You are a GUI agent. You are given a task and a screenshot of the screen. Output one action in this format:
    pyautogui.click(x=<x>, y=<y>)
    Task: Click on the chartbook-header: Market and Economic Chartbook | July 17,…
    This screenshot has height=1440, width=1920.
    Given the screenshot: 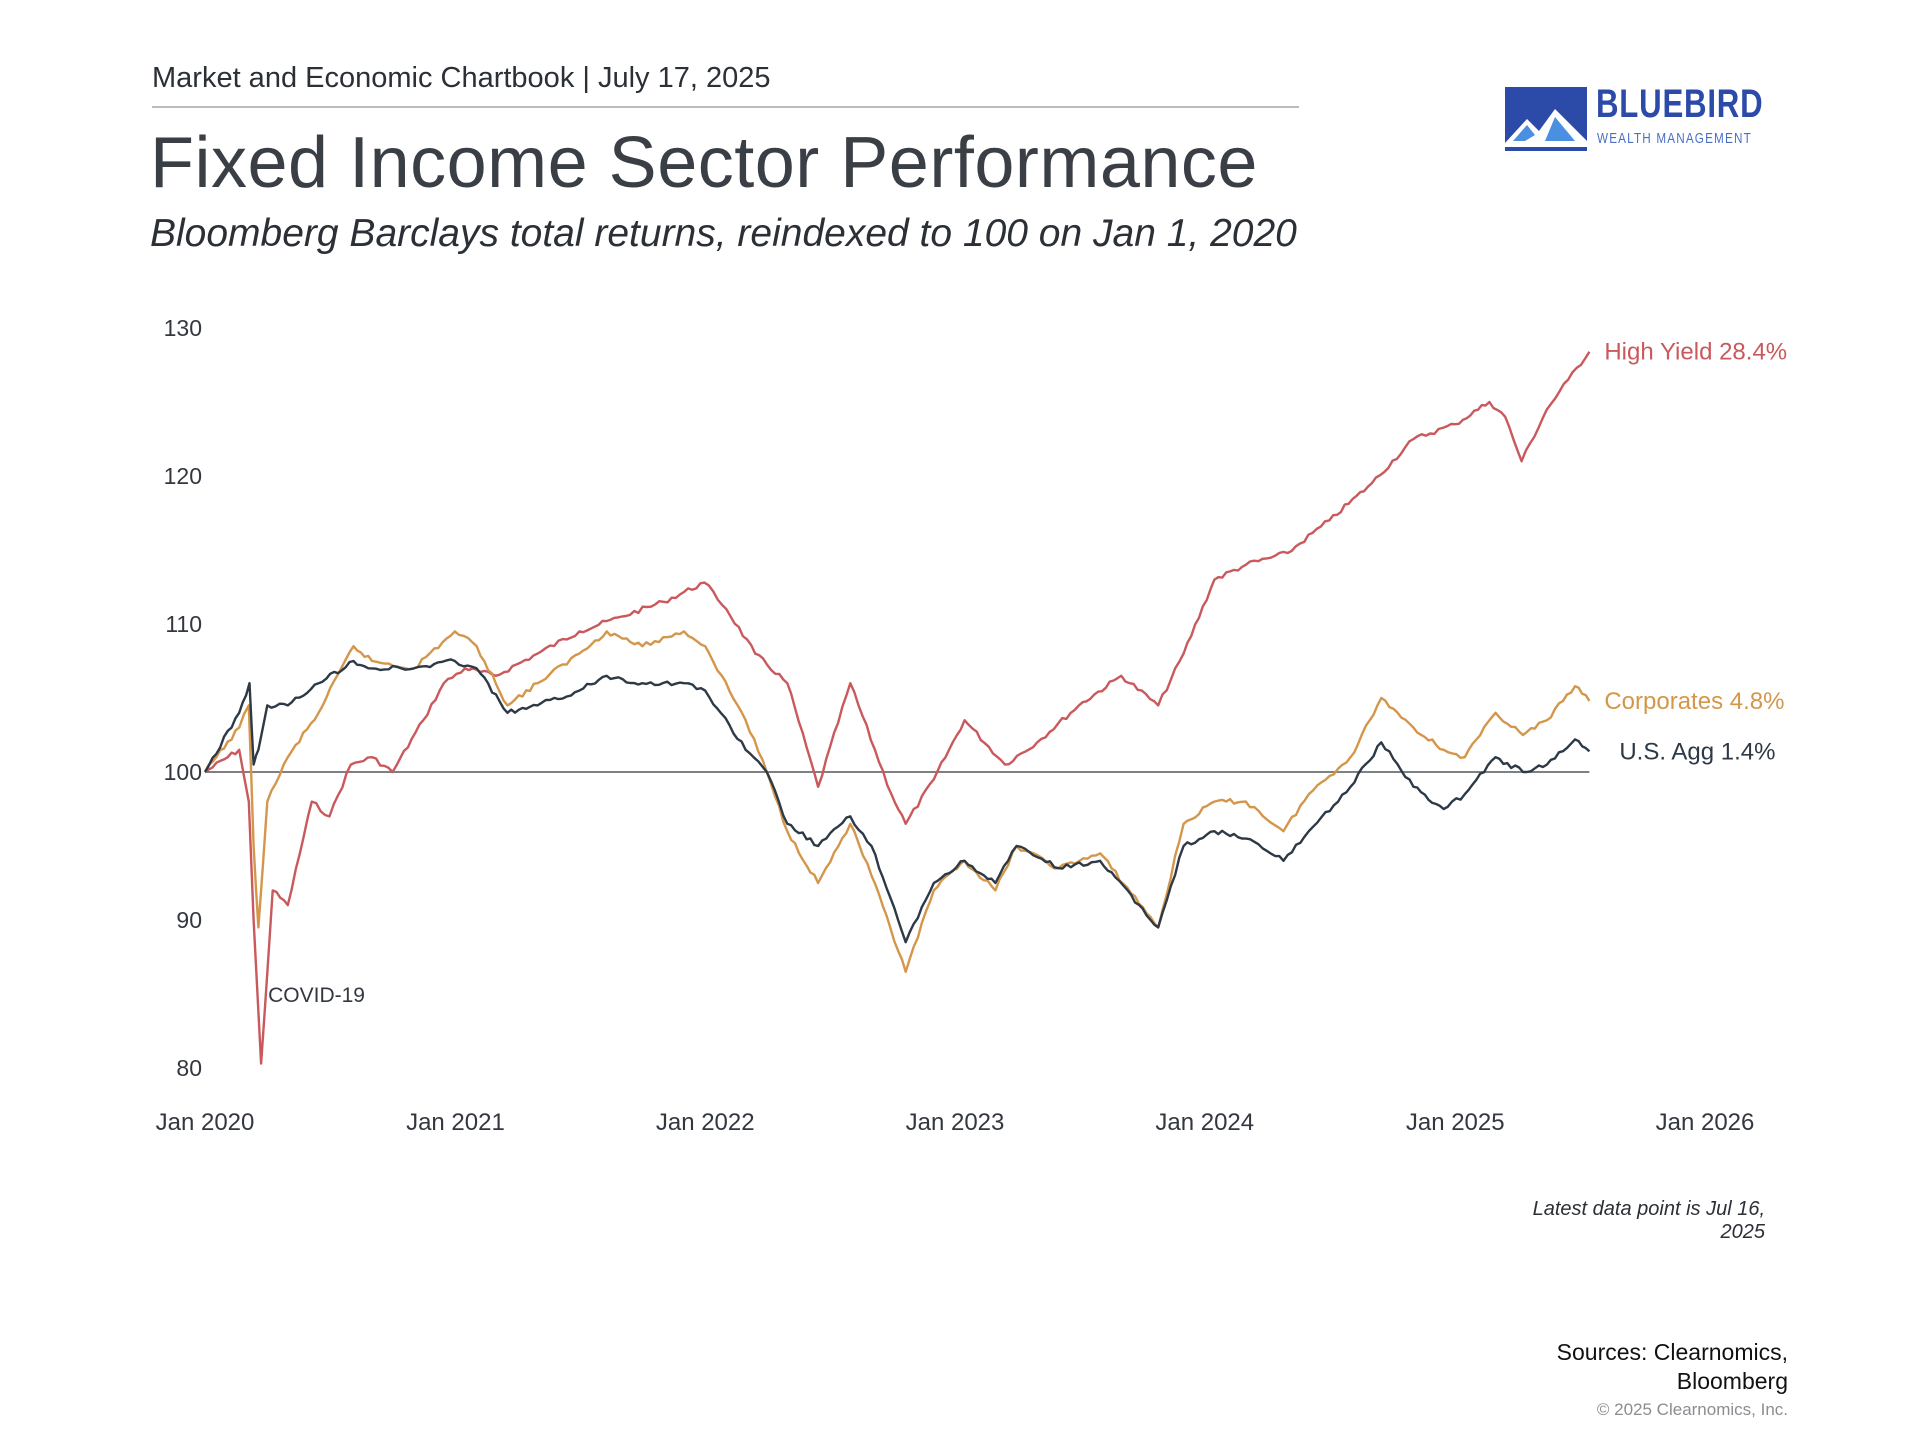 What is the action you would take?
    pyautogui.click(x=461, y=78)
    